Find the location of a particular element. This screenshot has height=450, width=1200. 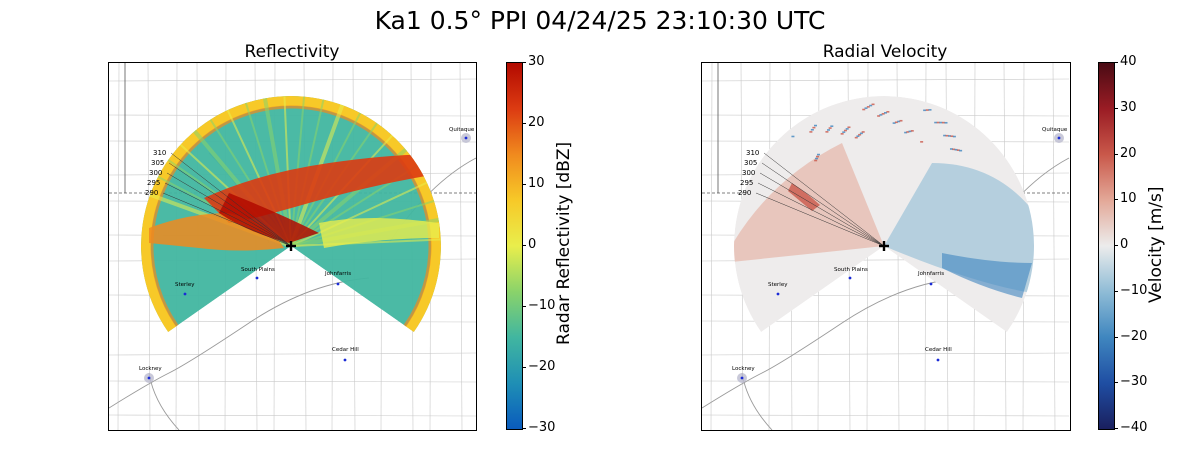

velocity-outbound-core is located at coordinates (804, 197).